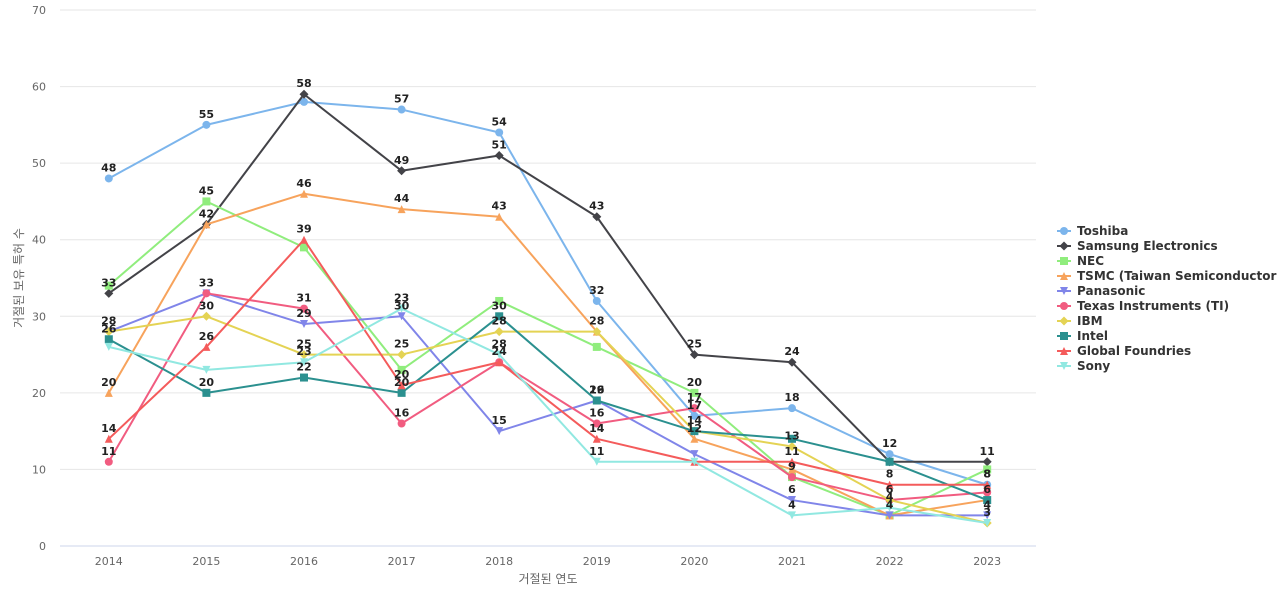 The image size is (1280, 604). I want to click on x-tick-label: 2015, so click(206, 561).